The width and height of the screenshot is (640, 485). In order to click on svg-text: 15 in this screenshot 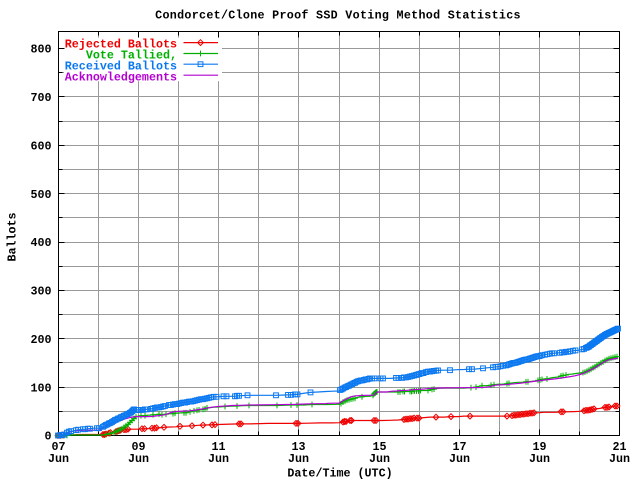, I will do `click(379, 447)`.